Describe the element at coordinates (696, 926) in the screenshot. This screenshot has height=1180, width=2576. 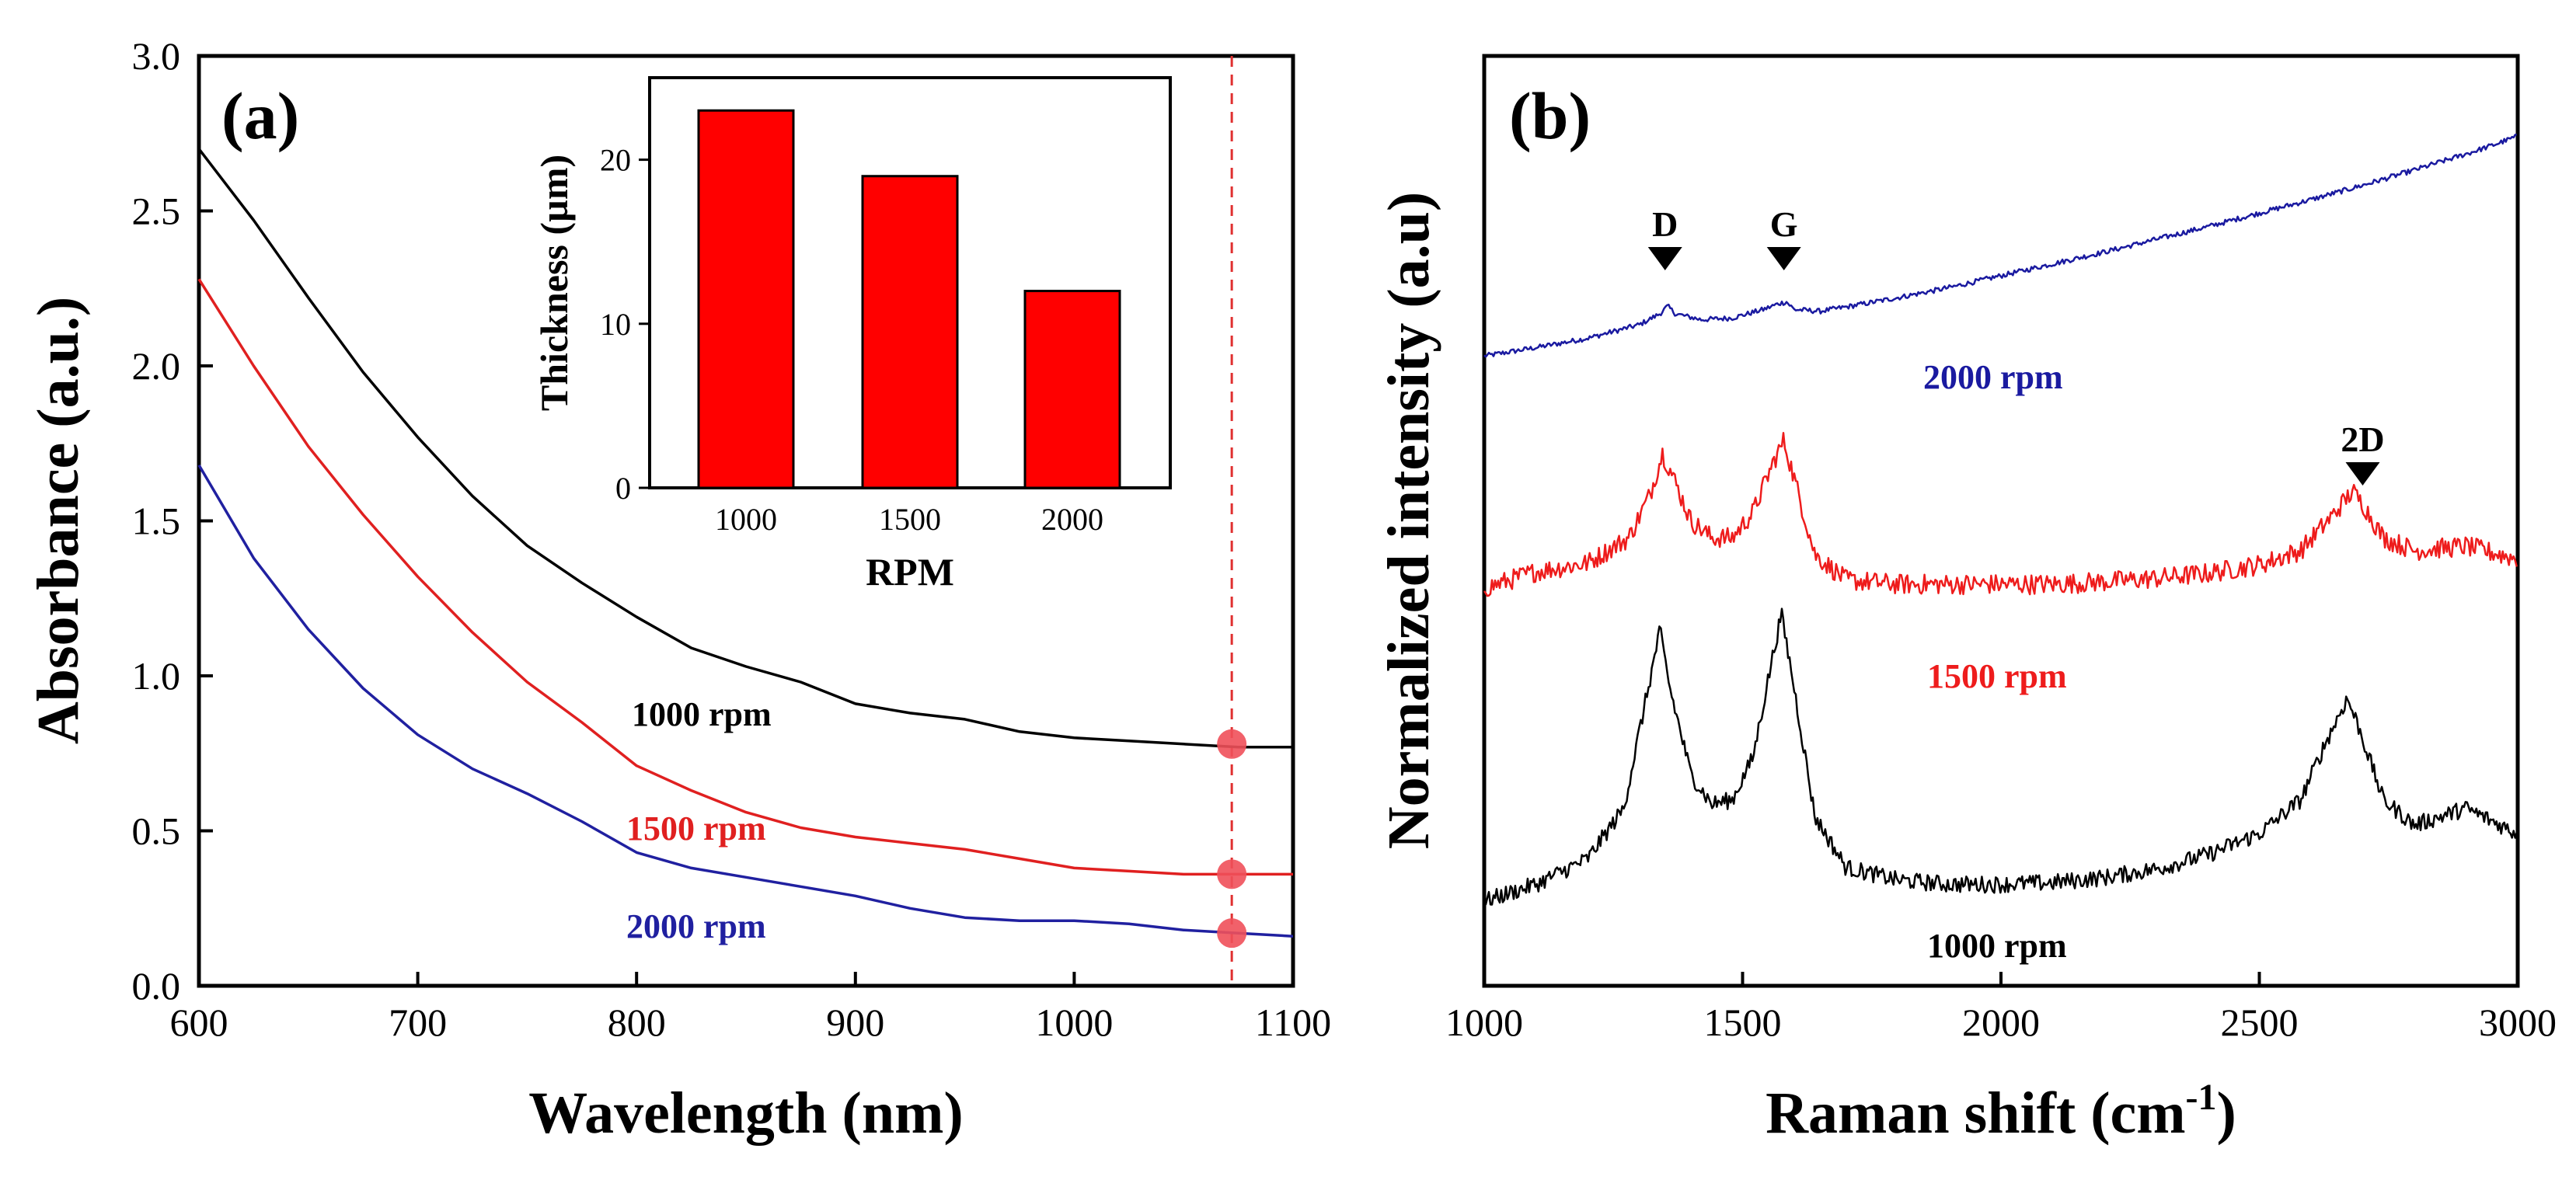
I see `series-label-2000rpm: 2000 rpm` at that location.